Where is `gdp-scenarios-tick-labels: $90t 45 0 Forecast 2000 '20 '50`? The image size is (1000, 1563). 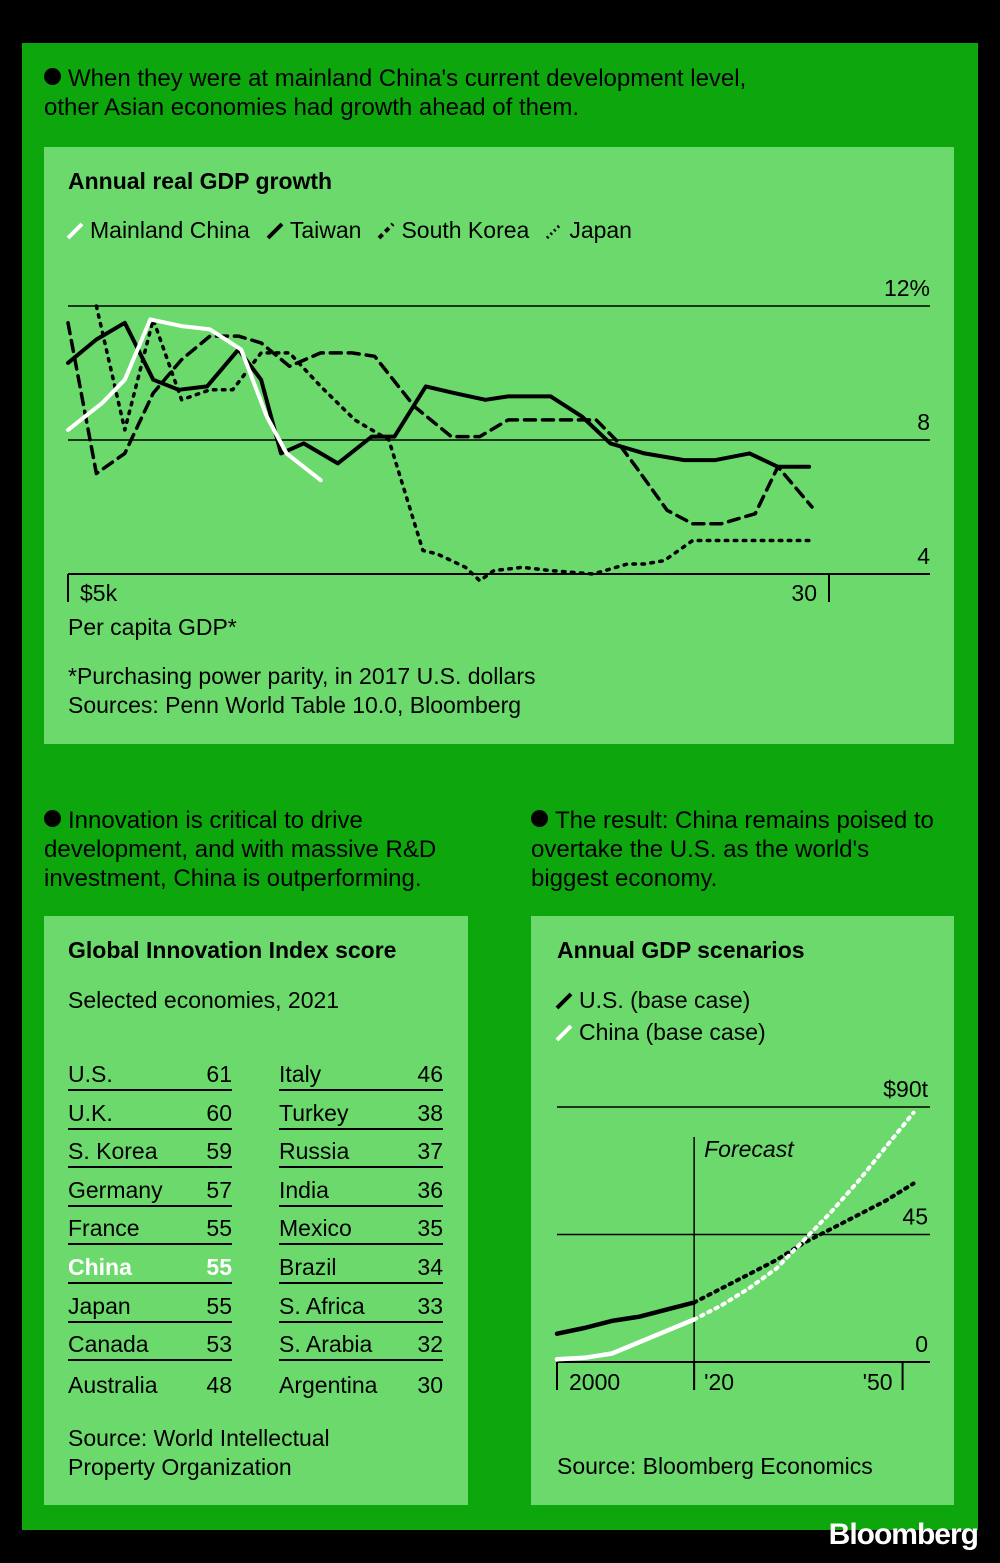
gdp-scenarios-tick-labels: $90t 45 0 Forecast 2000 '20 '50 is located at coordinates (749, 1235).